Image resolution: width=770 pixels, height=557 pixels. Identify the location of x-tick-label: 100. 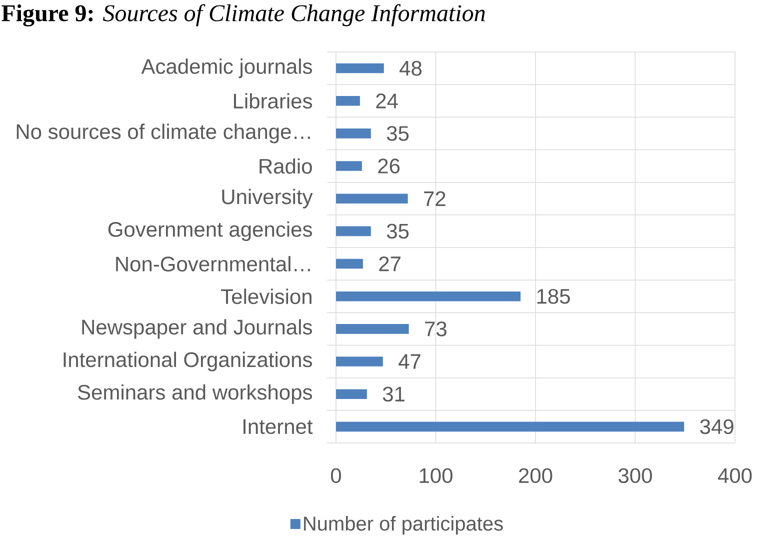
(436, 476).